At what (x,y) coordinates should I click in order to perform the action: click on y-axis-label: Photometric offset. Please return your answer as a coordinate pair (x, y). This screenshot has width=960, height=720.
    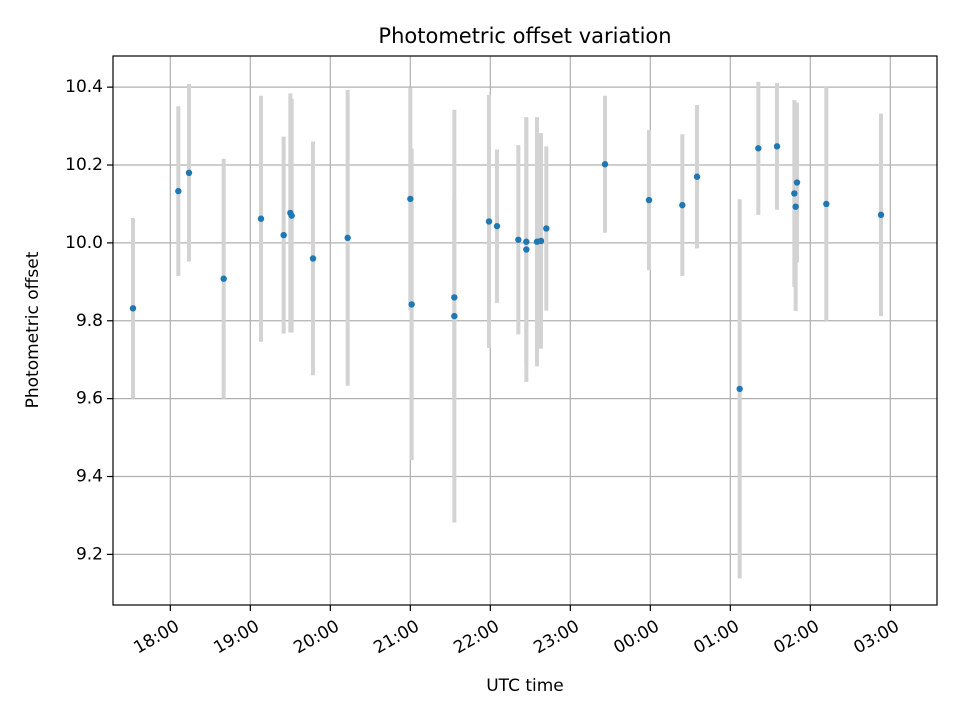
    Looking at the image, I should click on (33, 329).